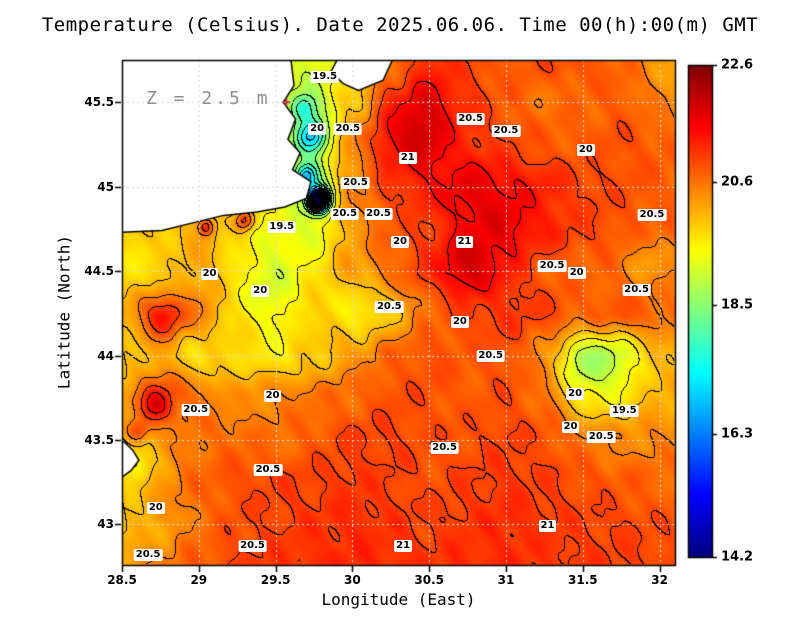 This screenshot has width=800, height=618. What do you see at coordinates (506, 580) in the screenshot?
I see `x-tick-label: 31` at bounding box center [506, 580].